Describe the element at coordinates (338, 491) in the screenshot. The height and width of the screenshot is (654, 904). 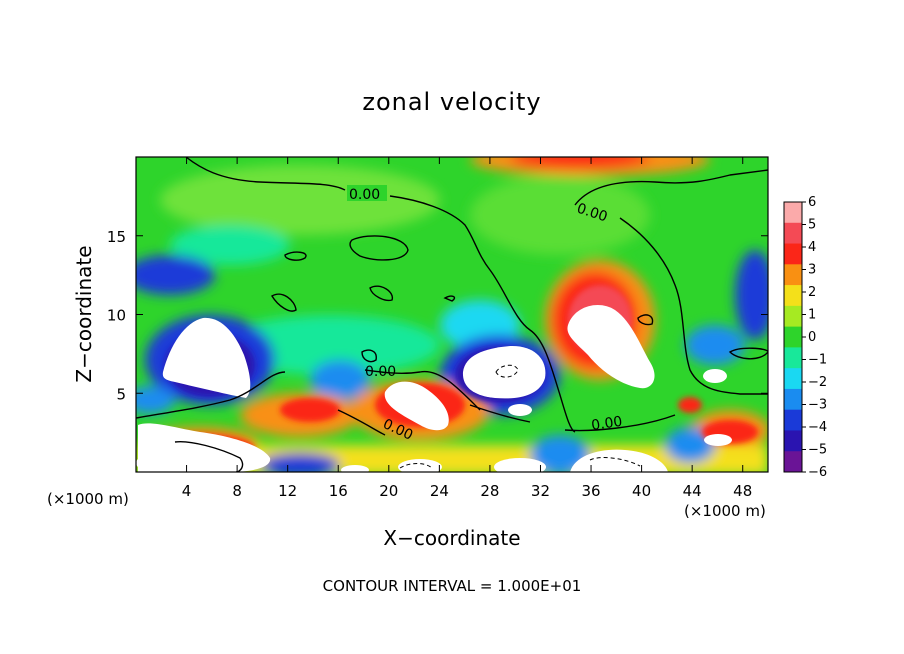
I see `x-tick-label: 16` at that location.